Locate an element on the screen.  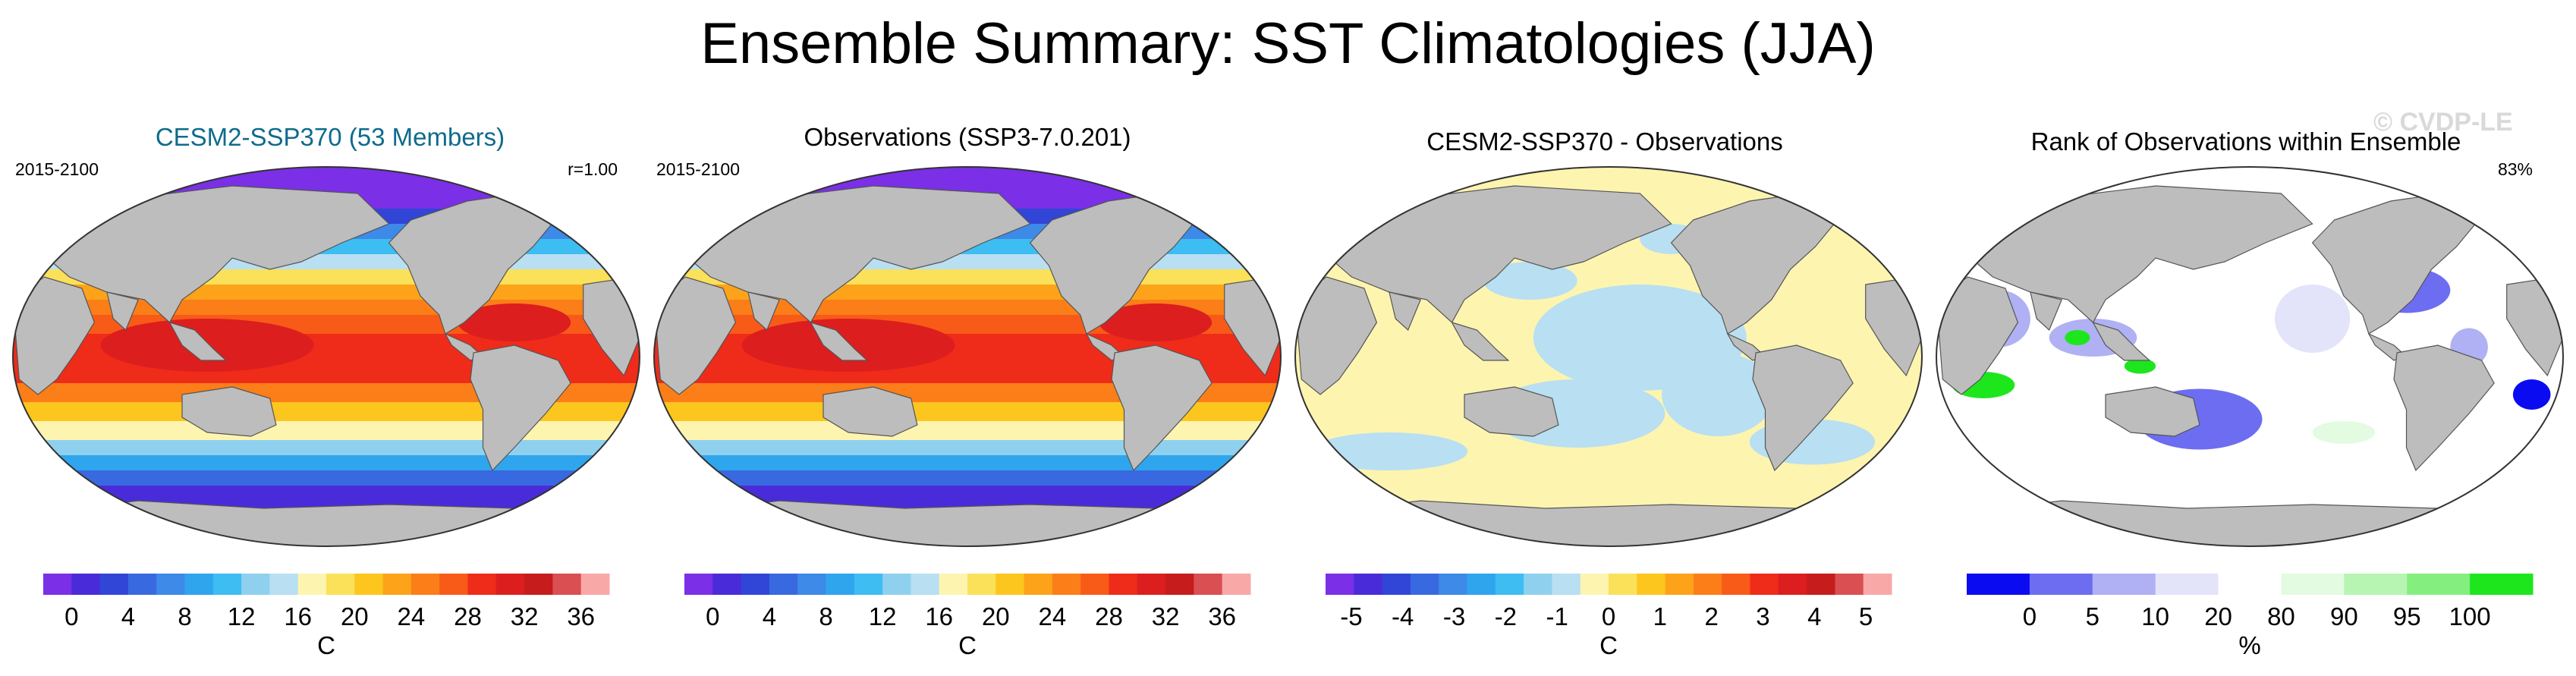
colorbar-panel-2: 0 4 8 12 16 20 24 28 32 36 C is located at coordinates (967, 616).